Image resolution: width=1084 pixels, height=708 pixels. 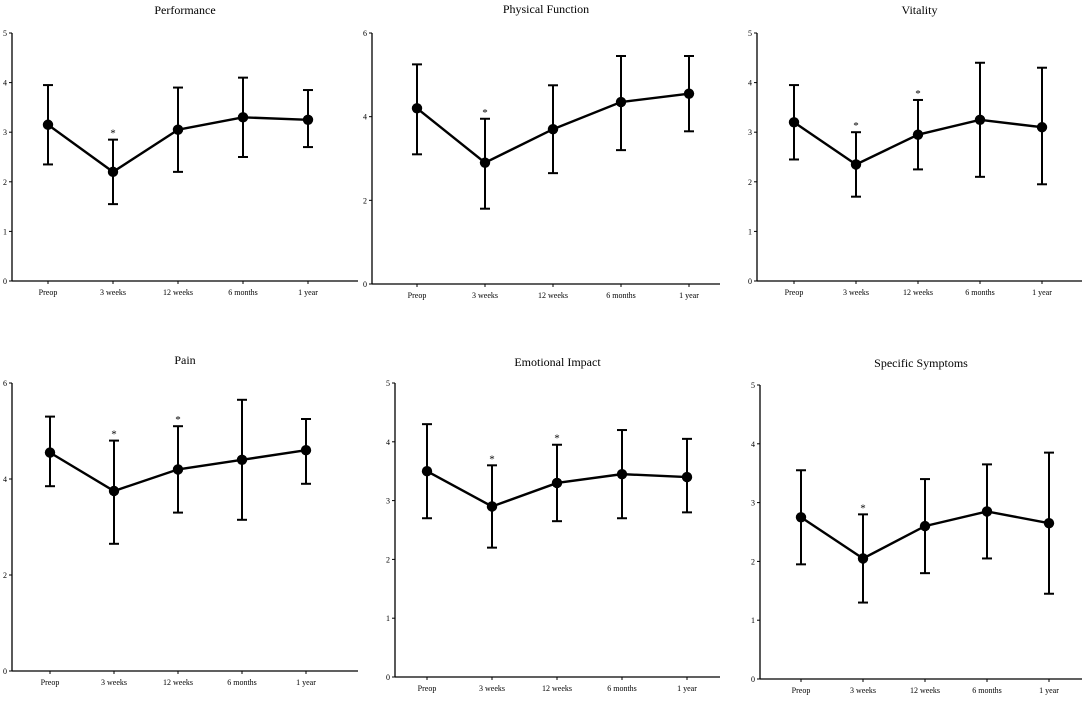 What do you see at coordinates (921, 363) in the screenshot?
I see `chart-title: Specific Symptoms` at bounding box center [921, 363].